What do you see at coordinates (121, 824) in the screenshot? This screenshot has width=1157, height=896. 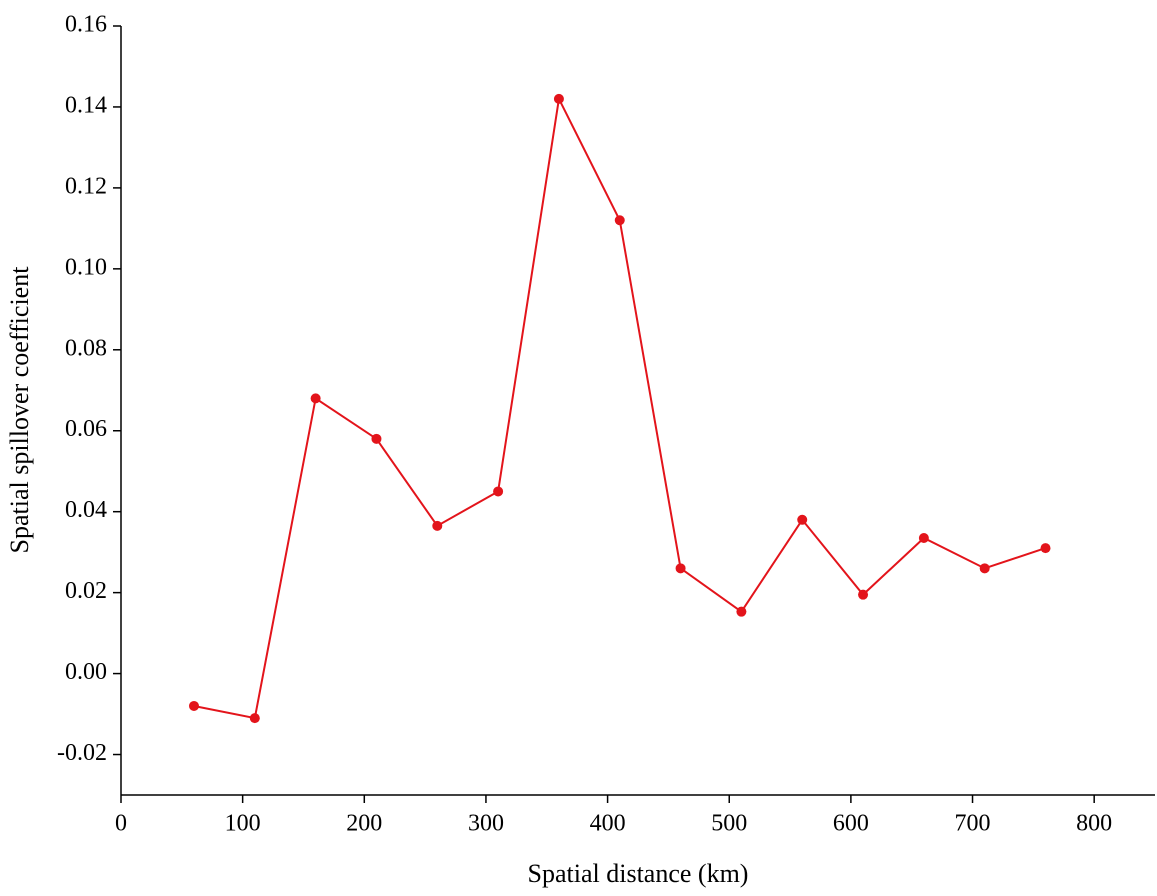 I see `x-tick-label: 0` at bounding box center [121, 824].